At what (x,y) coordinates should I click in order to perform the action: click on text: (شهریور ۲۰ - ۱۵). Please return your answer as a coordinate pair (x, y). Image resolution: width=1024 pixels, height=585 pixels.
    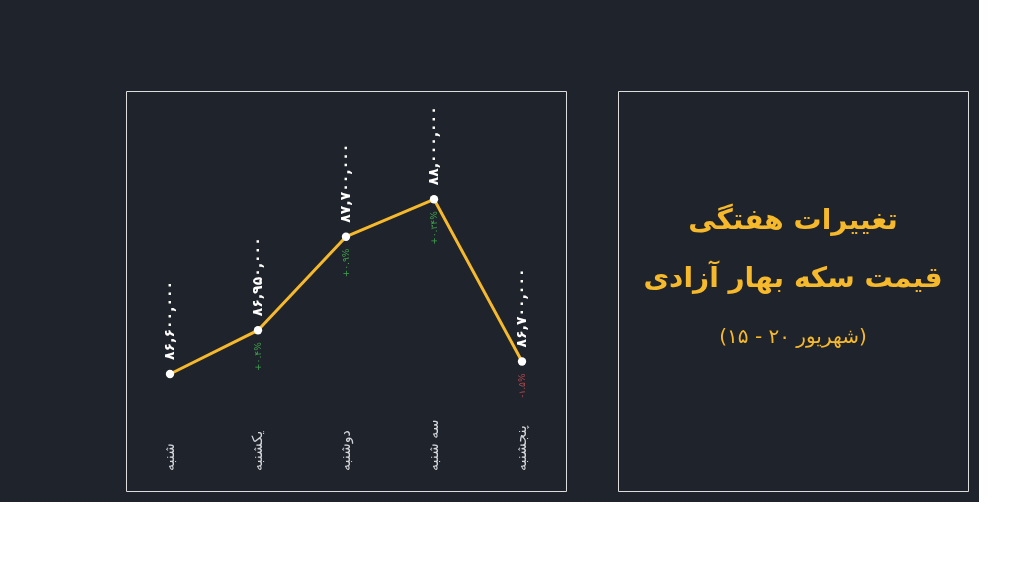
    Looking at the image, I should click on (793, 336).